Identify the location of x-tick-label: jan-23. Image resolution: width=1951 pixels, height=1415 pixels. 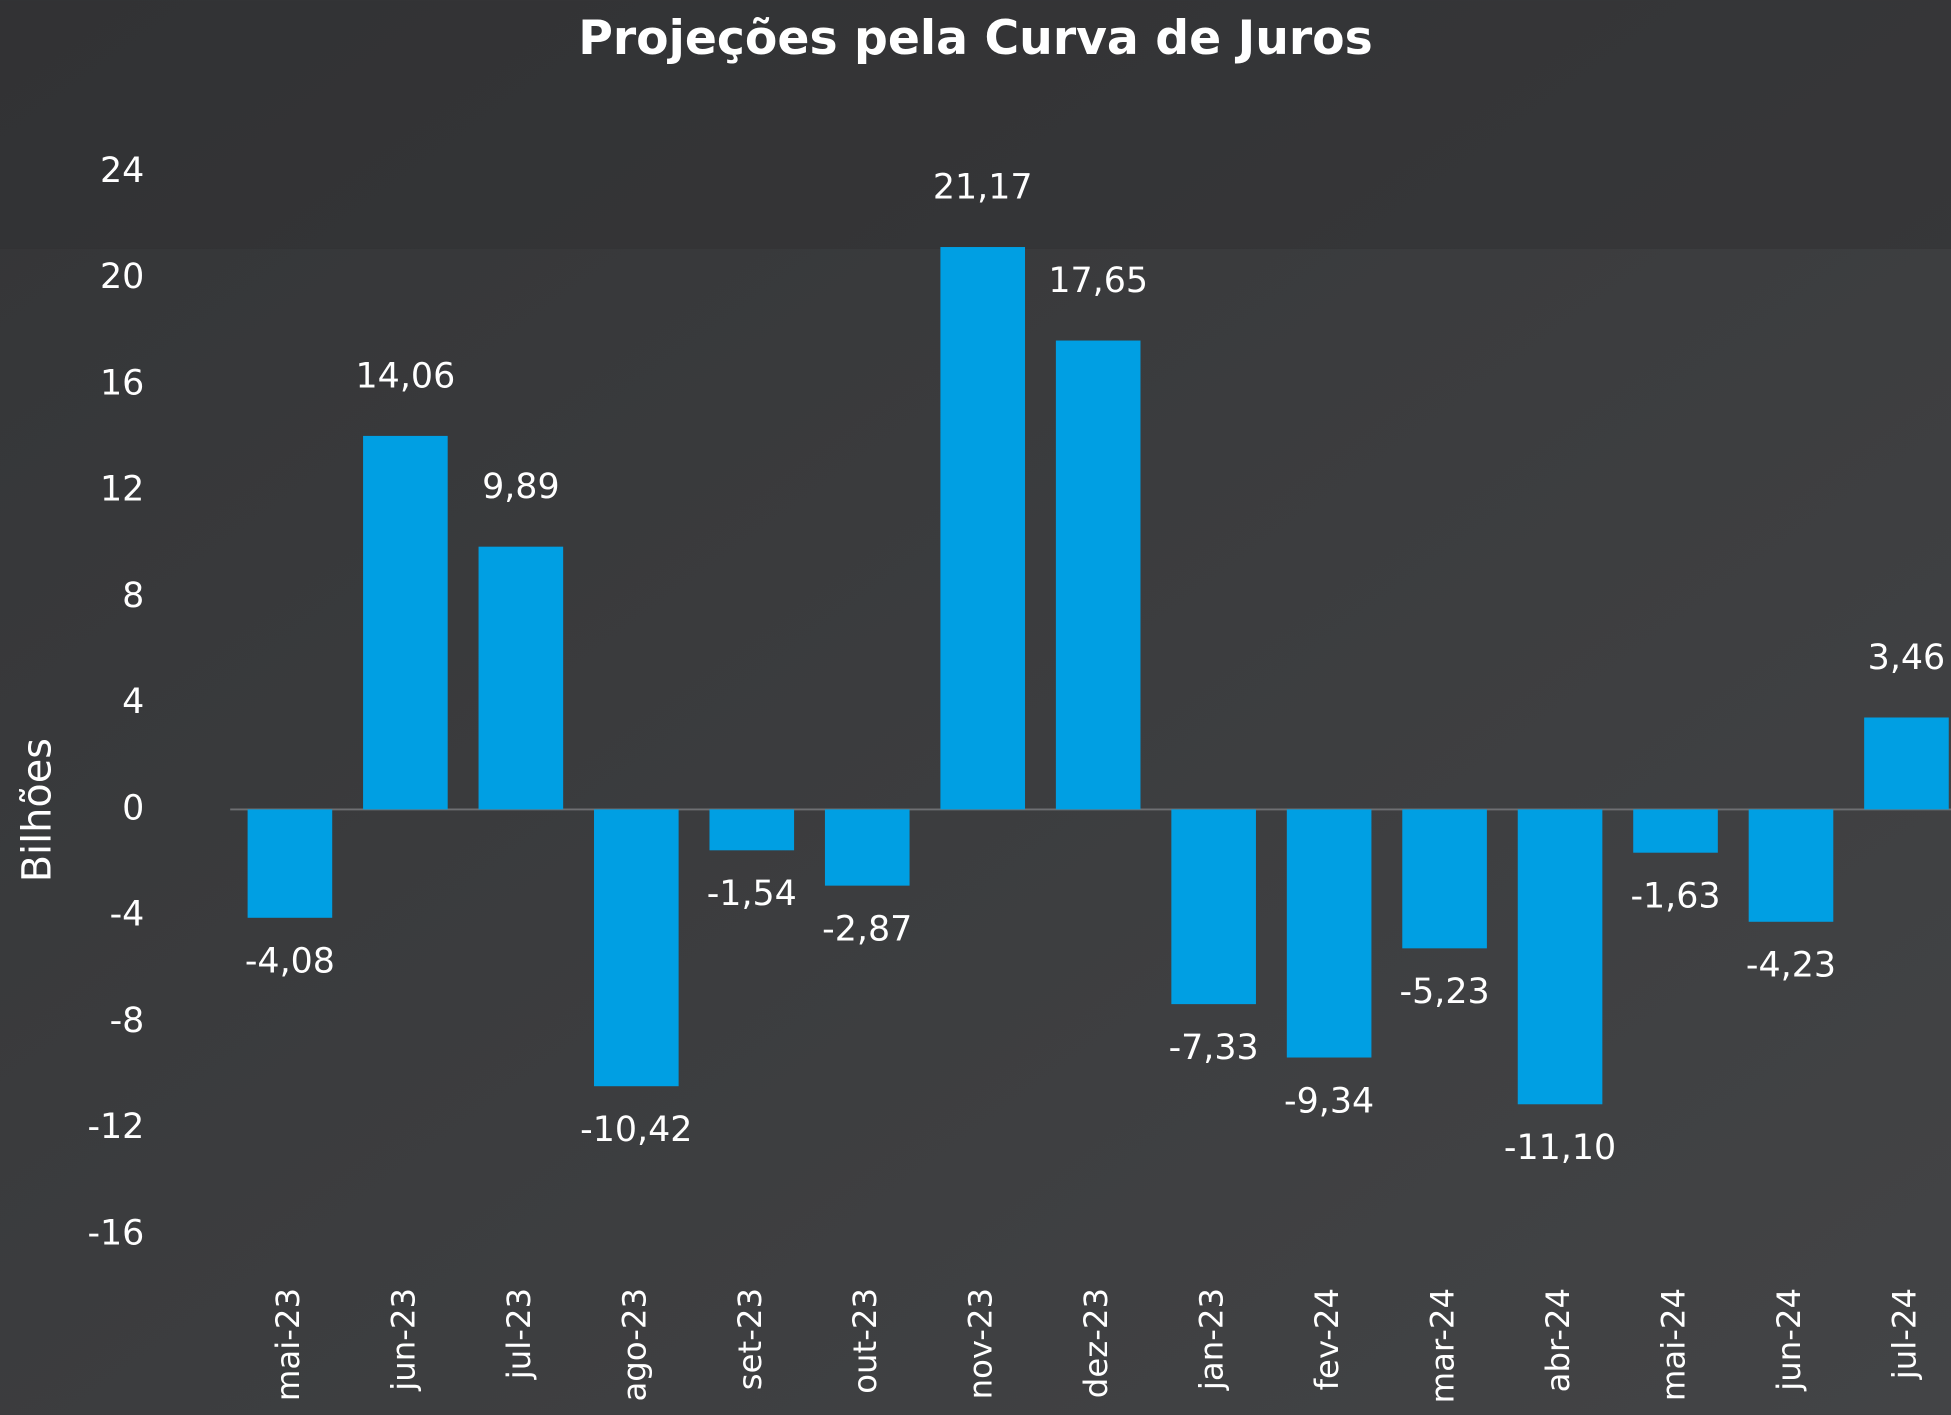
(1212, 1339).